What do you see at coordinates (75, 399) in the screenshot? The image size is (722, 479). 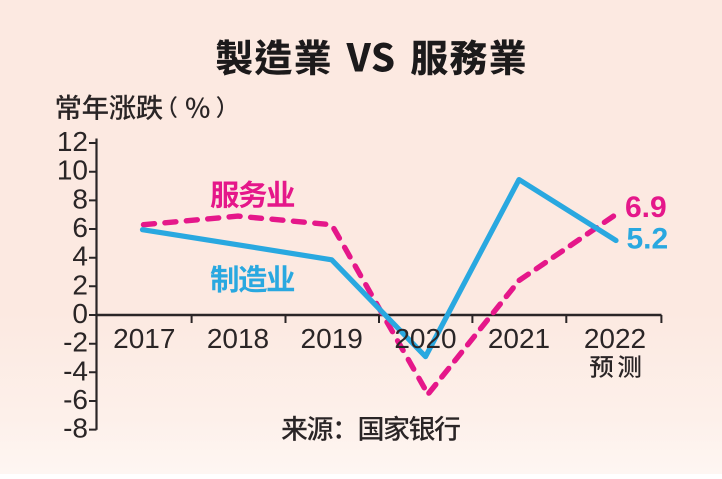 I see `svg-text: -6` at bounding box center [75, 399].